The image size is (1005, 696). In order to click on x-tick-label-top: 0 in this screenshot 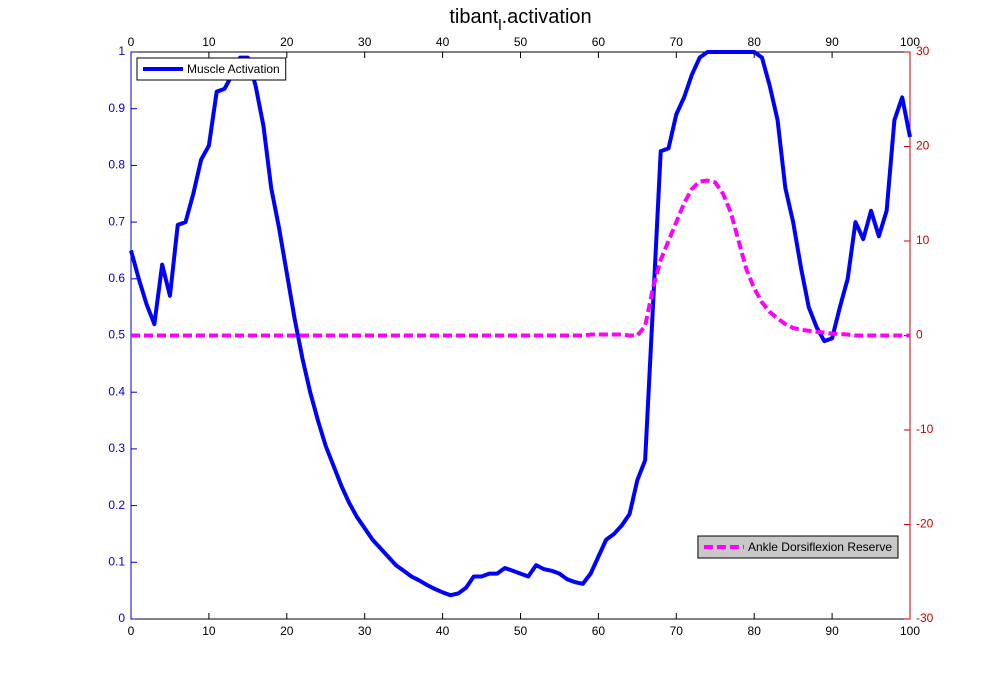, I will do `click(131, 42)`.